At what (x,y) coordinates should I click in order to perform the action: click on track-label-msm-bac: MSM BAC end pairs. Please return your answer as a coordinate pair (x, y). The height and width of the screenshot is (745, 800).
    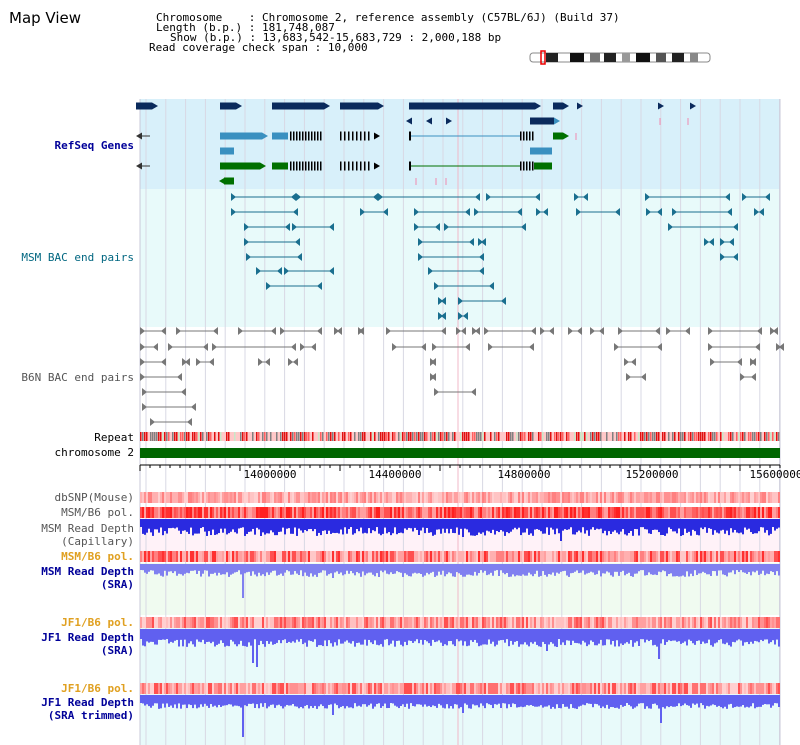
    Looking at the image, I should click on (77, 257).